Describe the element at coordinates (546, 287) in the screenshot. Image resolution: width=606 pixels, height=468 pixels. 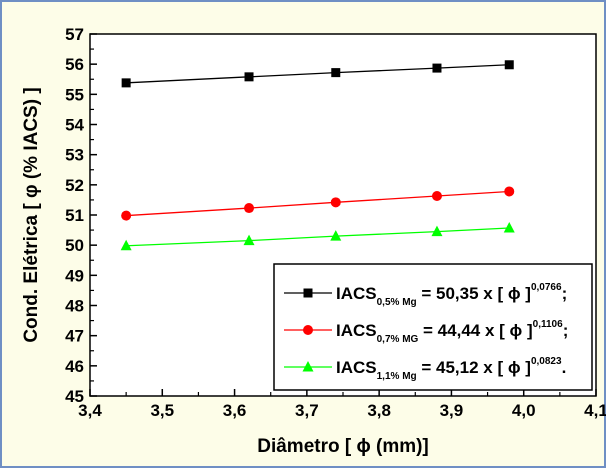
I see `legend-0-part-3: 0,0766` at that location.